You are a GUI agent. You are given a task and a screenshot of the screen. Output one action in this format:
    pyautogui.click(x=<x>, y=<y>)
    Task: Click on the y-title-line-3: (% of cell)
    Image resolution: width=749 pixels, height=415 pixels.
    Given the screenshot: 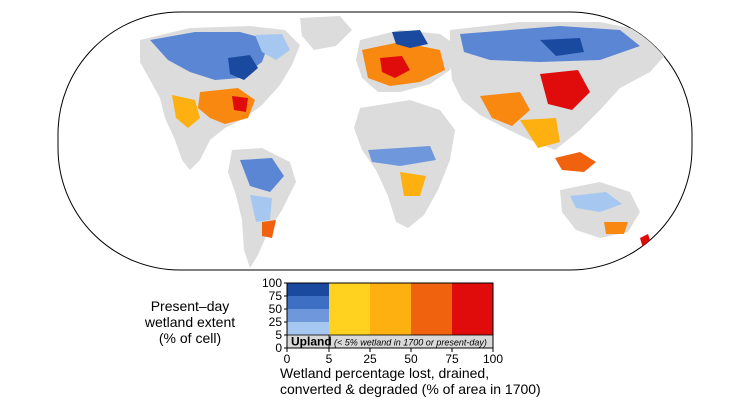 What is the action you would take?
    pyautogui.click(x=190, y=338)
    